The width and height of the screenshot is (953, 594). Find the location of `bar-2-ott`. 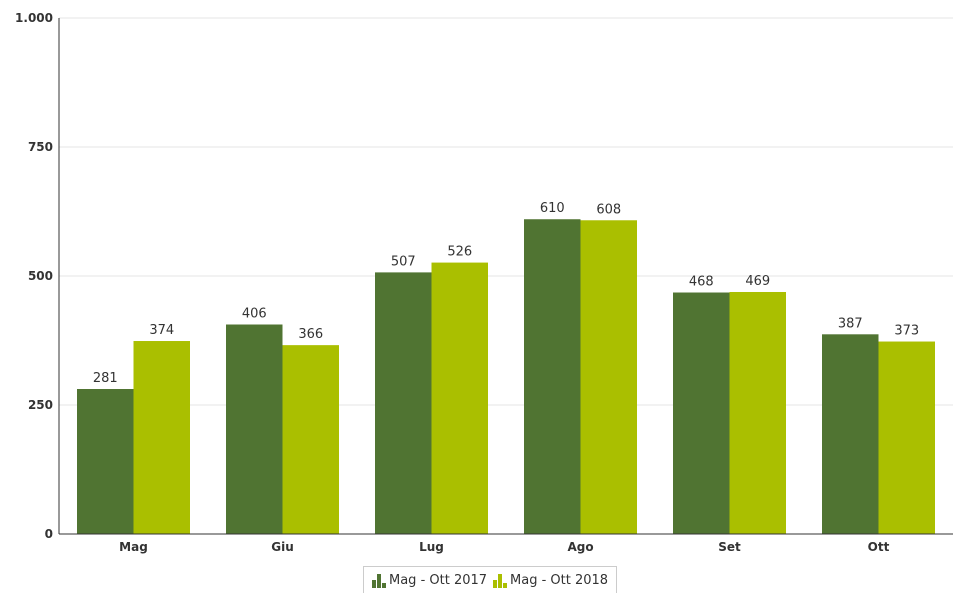

bar-2-ott is located at coordinates (907, 437).